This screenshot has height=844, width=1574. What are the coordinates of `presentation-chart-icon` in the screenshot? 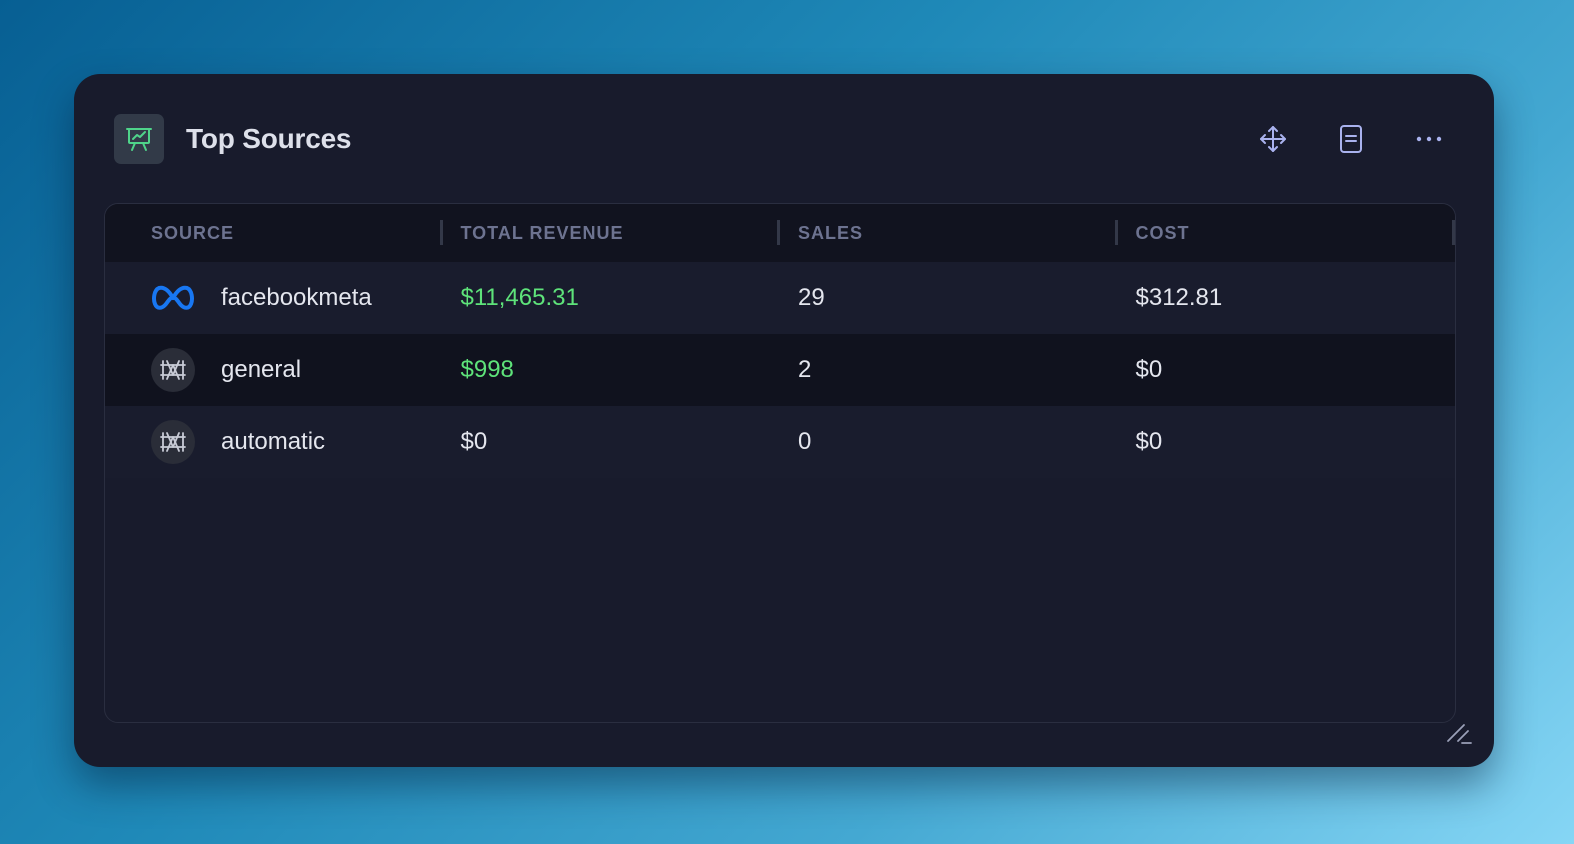 It's located at (139, 139).